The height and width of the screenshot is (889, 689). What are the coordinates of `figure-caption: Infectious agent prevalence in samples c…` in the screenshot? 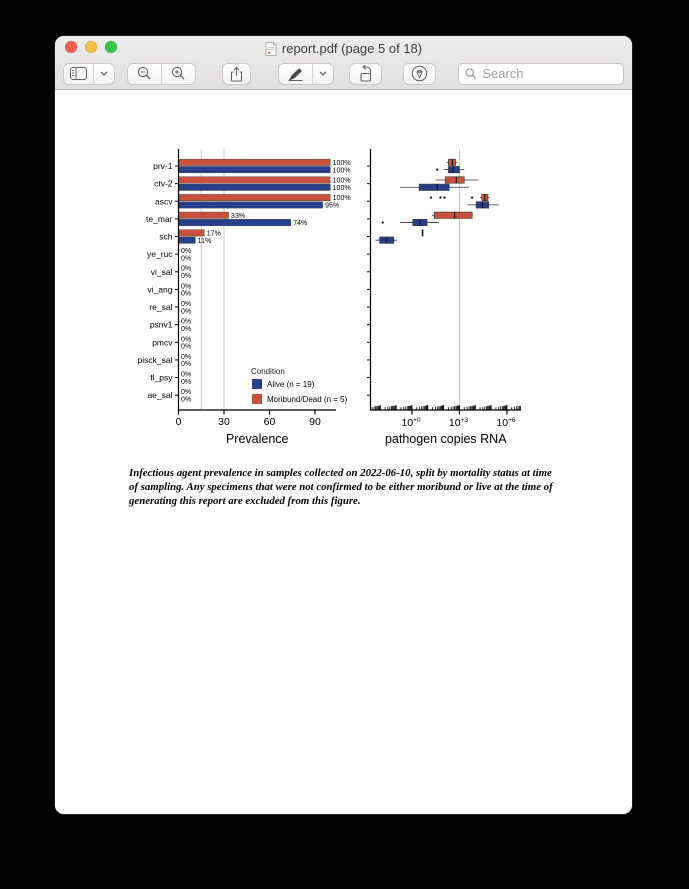 It's located at (341, 487).